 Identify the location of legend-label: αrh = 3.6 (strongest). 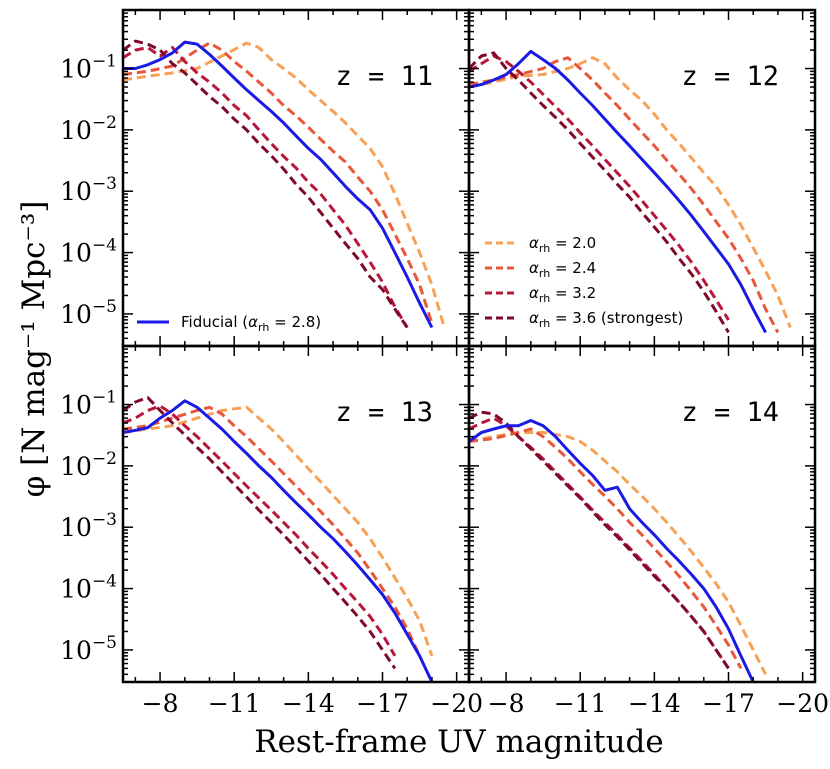
(606, 319).